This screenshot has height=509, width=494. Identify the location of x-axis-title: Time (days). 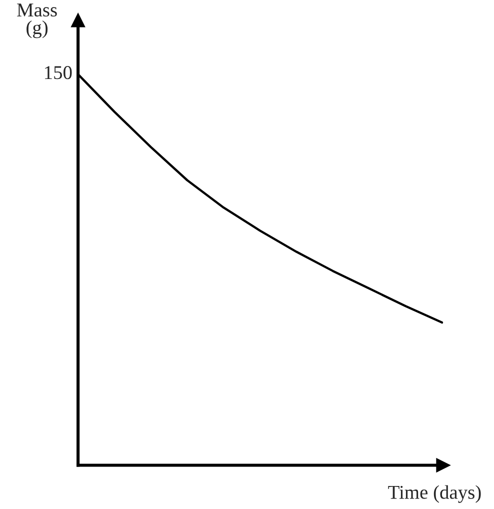
(434, 494).